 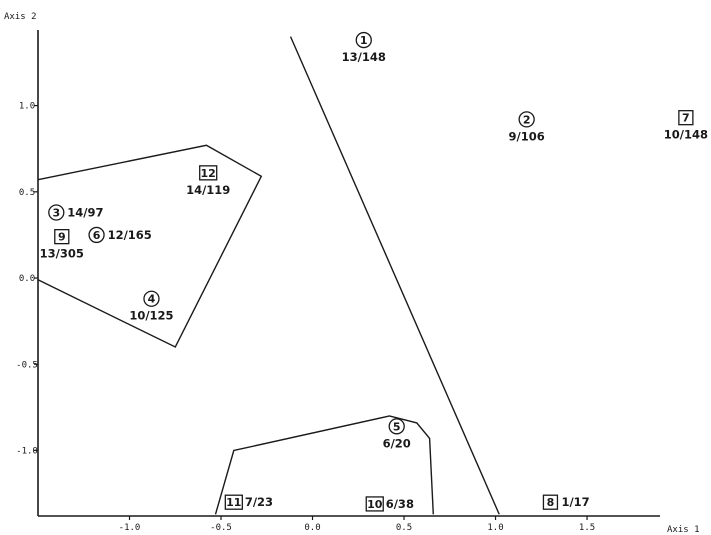 I want to click on data-point-12: 12 14/119, so click(x=208, y=181).